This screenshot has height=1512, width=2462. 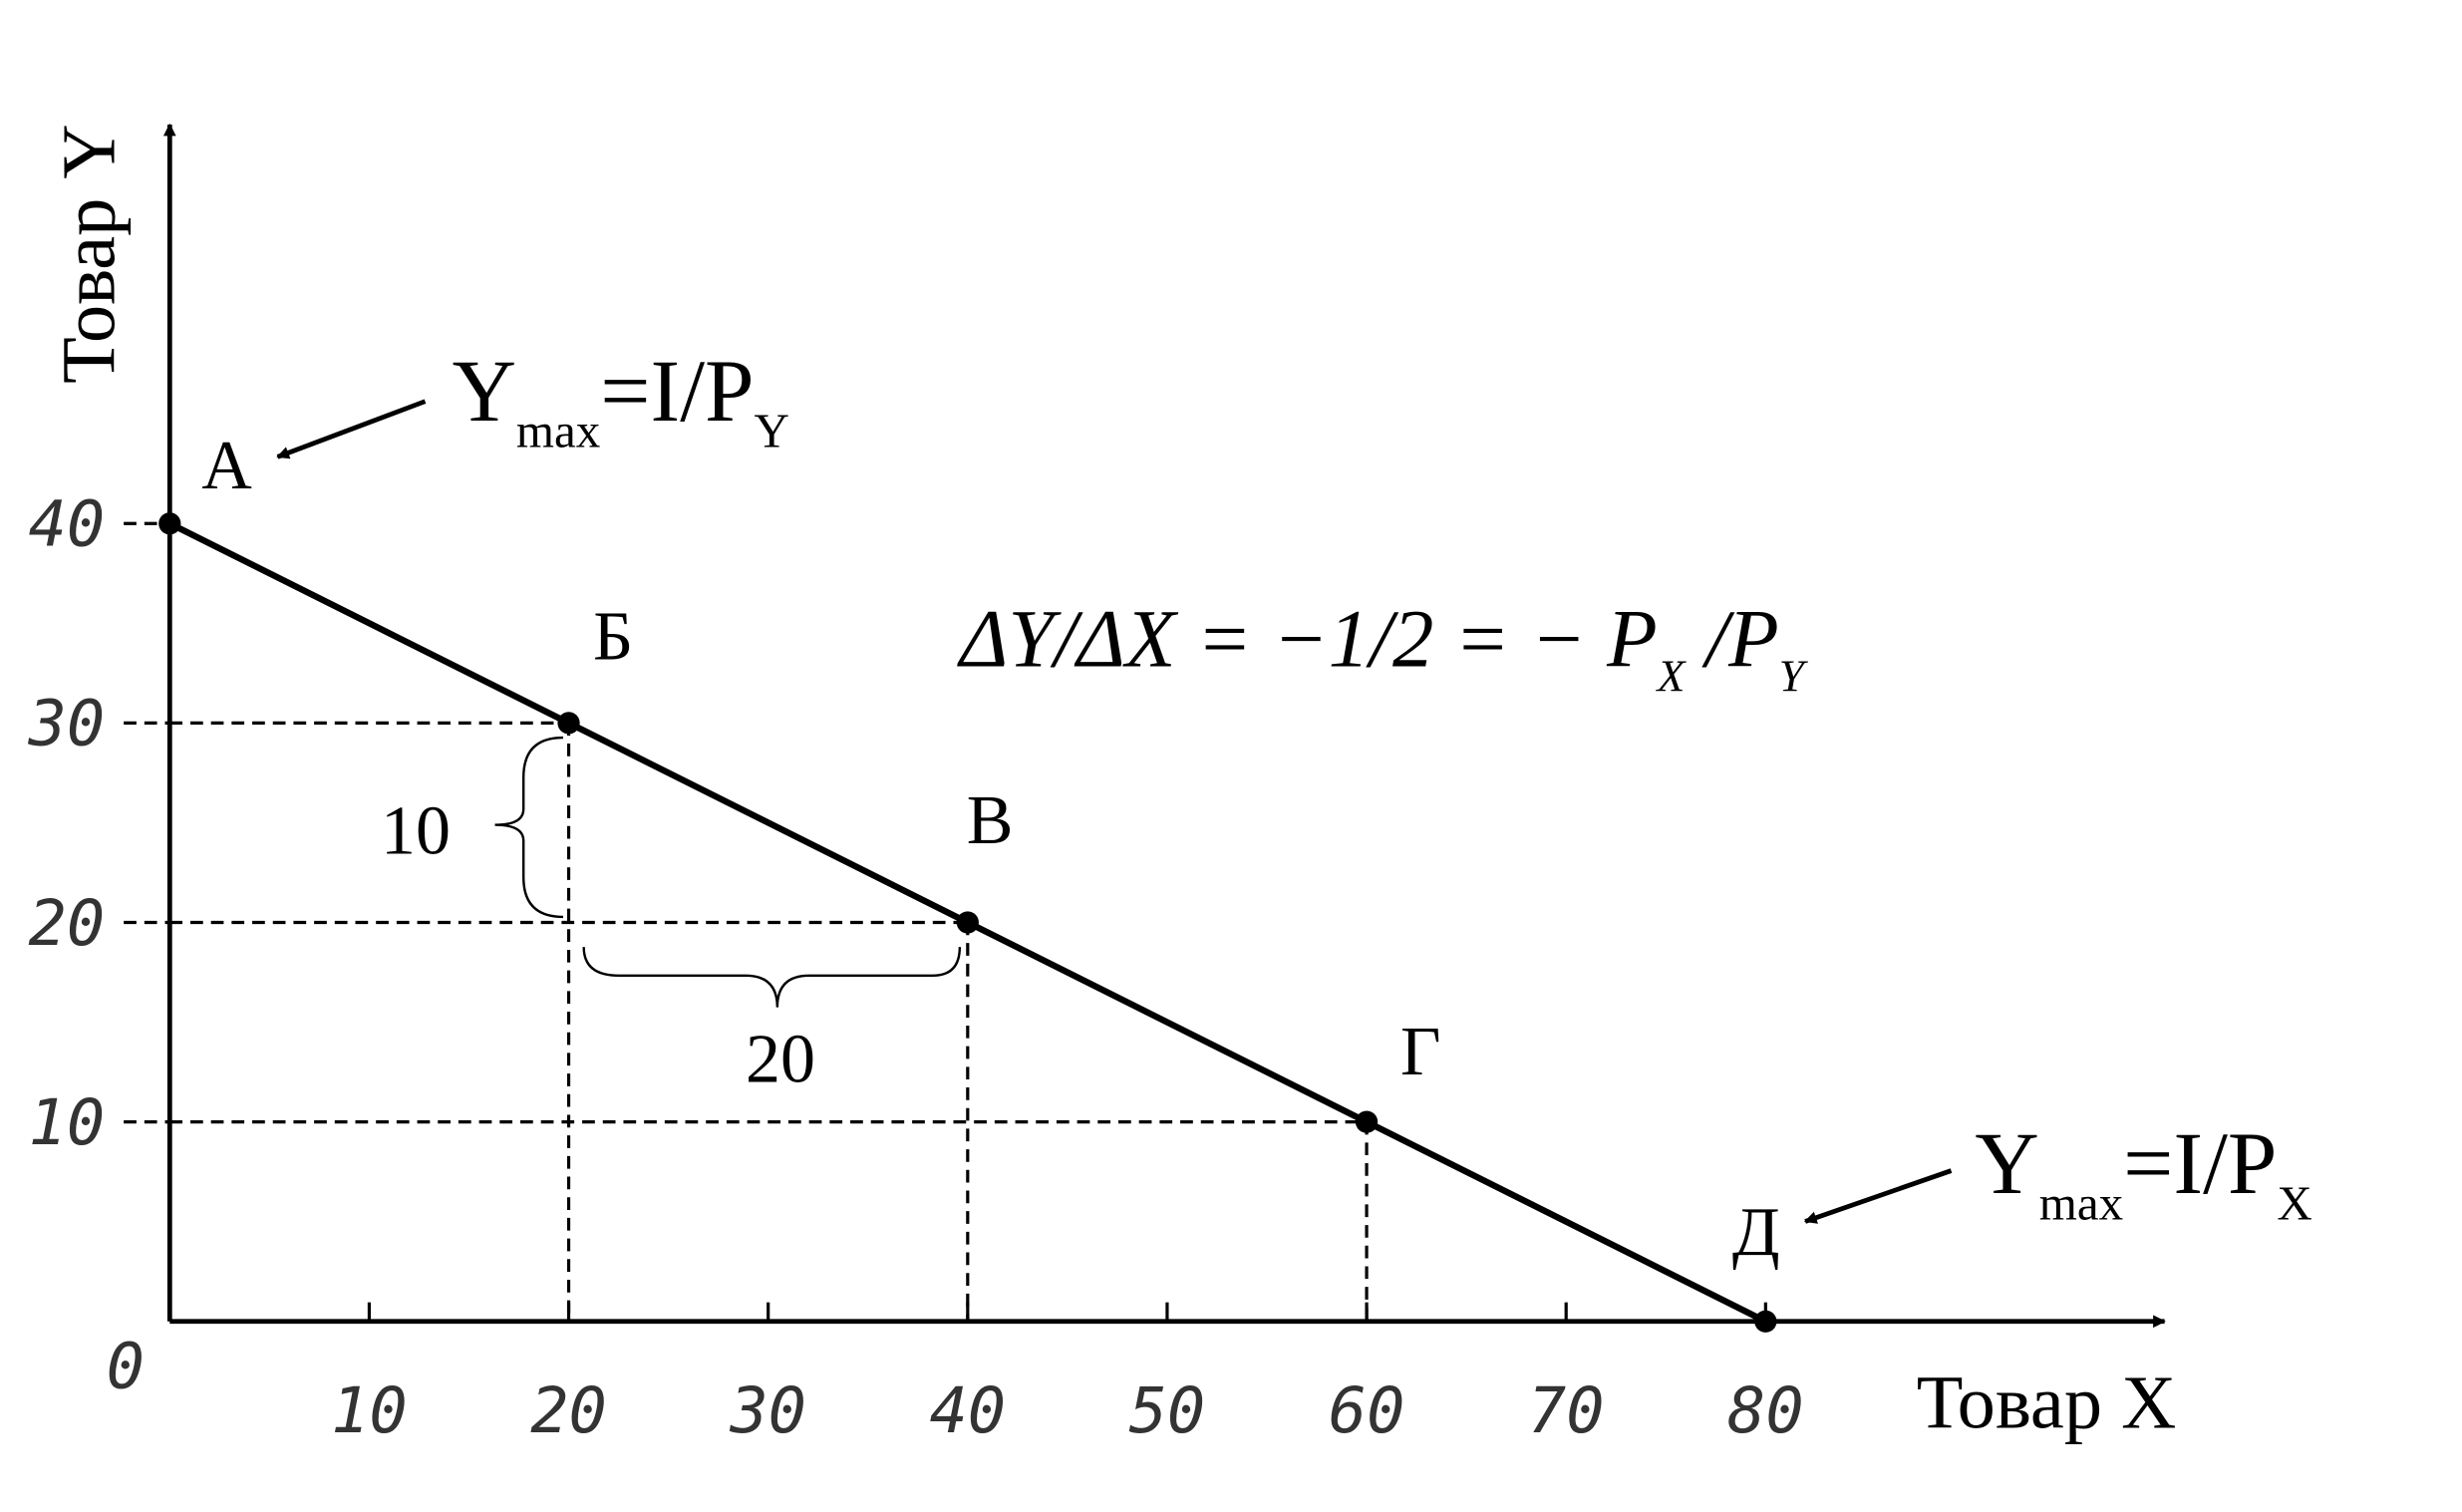 I want to click on x-tick-label: 0, so click(x=126, y=1368).